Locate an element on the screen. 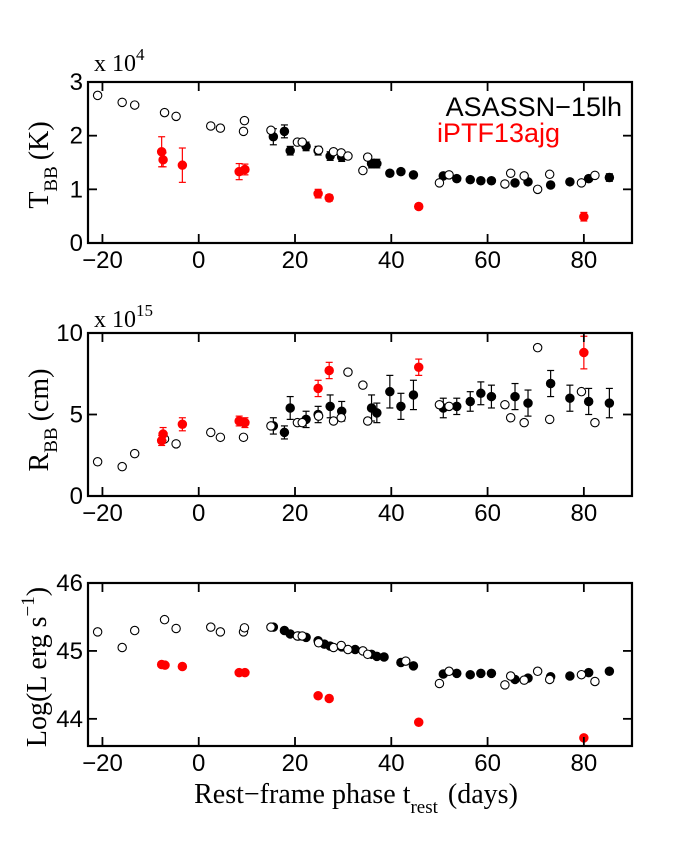  y-tick-label: 45 is located at coordinates (69, 651).